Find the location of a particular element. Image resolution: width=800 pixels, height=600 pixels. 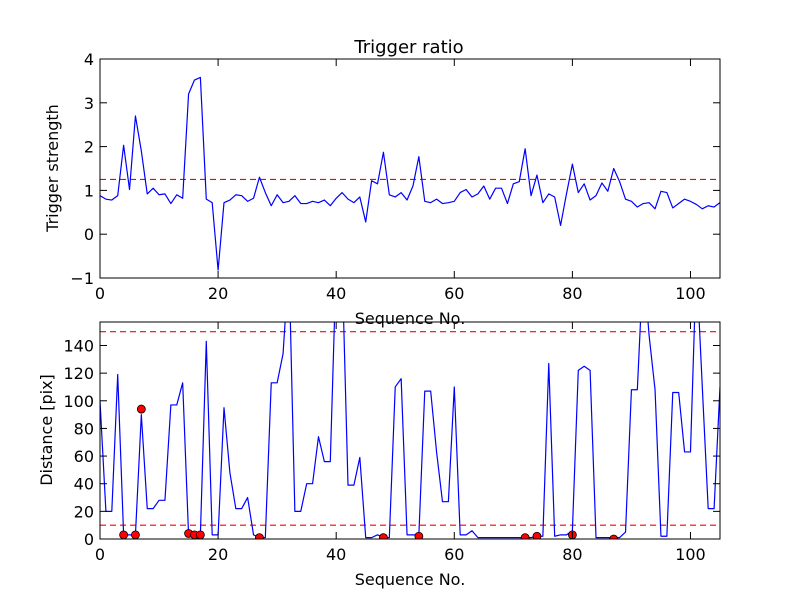

bottom-x-tick-label: 0 is located at coordinates (100, 554).